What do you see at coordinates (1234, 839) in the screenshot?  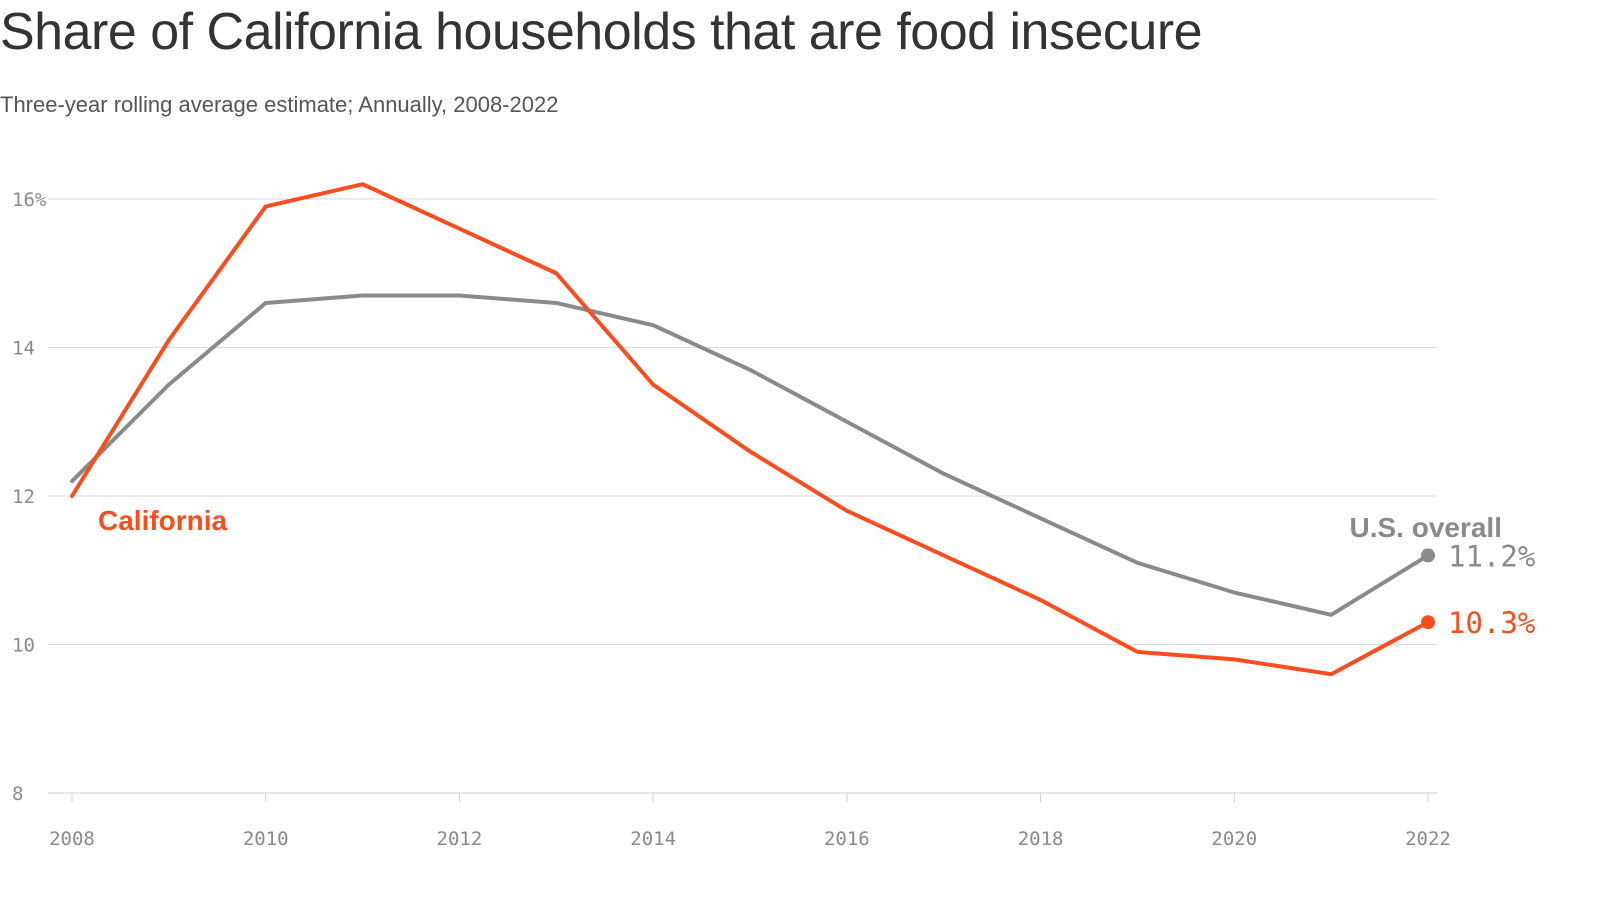 I see `x-tick-label: 2020` at bounding box center [1234, 839].